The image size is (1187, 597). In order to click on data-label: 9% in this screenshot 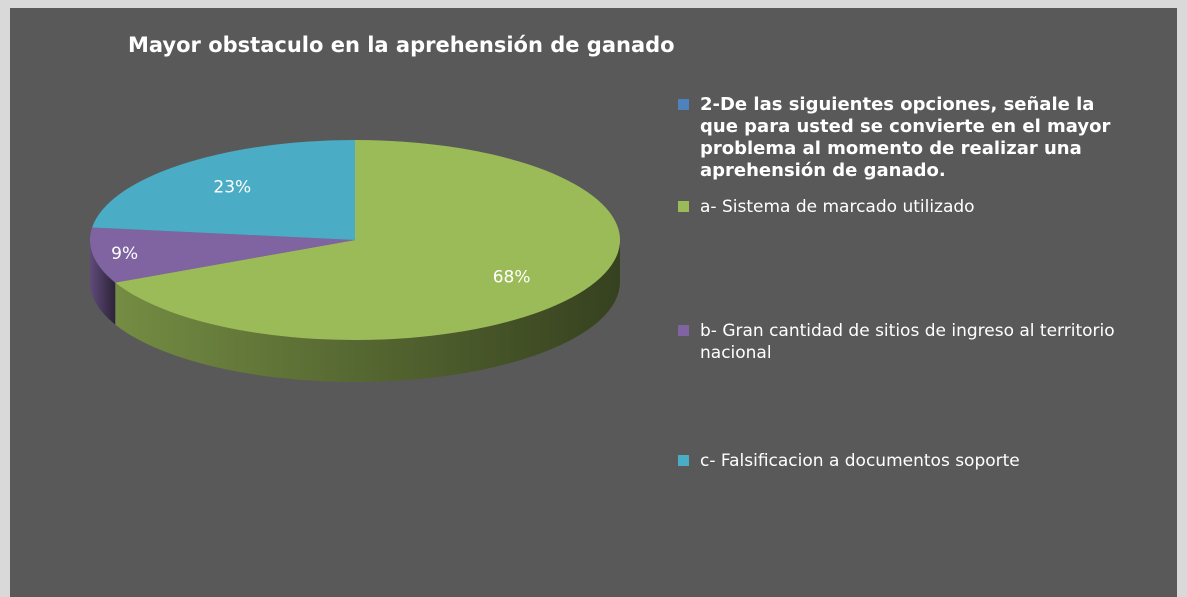, I will do `click(124, 254)`.